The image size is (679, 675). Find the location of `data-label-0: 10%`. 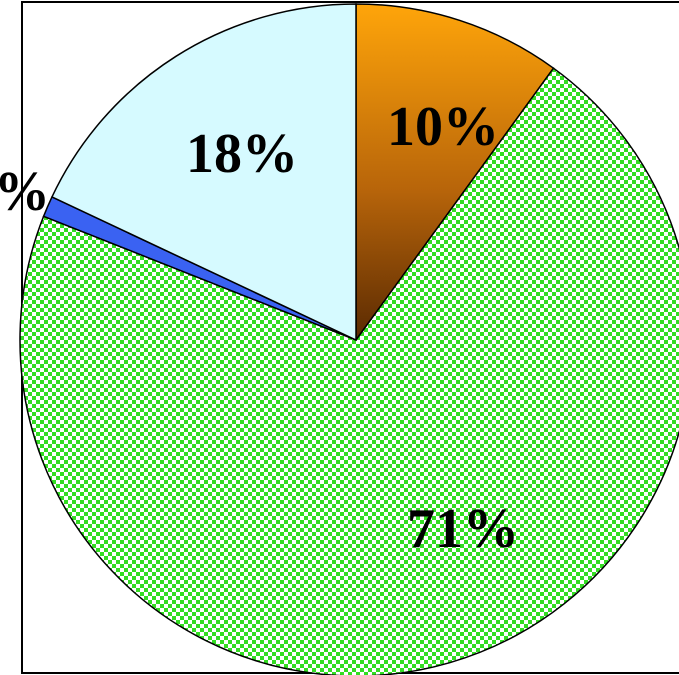

data-label-0: 10% is located at coordinates (443, 127).